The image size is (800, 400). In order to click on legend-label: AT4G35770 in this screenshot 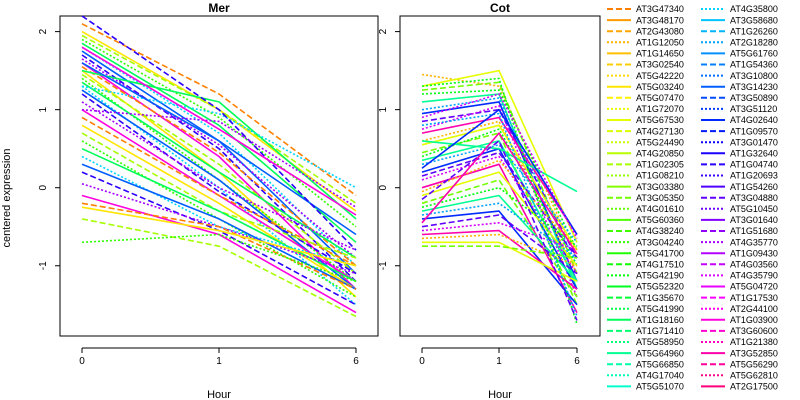, I will do `click(754, 242)`.